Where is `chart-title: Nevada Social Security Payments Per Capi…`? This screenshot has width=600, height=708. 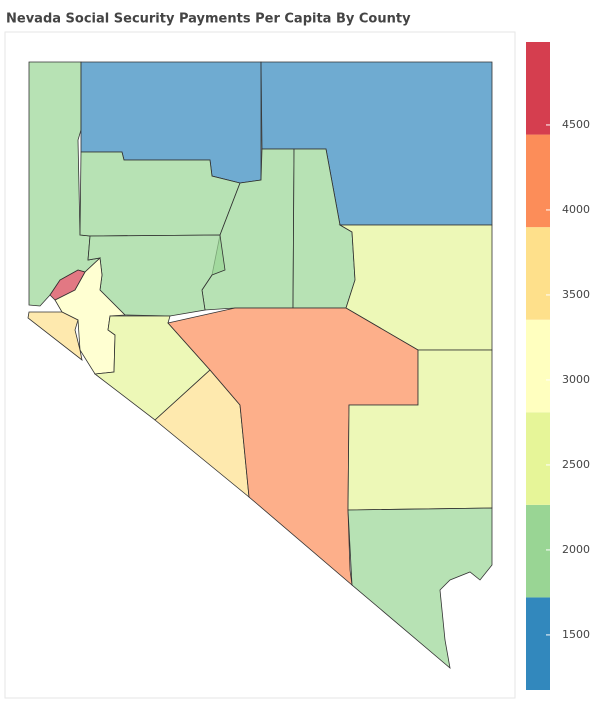 chart-title: Nevada Social Security Payments Per Capi… is located at coordinates (208, 19).